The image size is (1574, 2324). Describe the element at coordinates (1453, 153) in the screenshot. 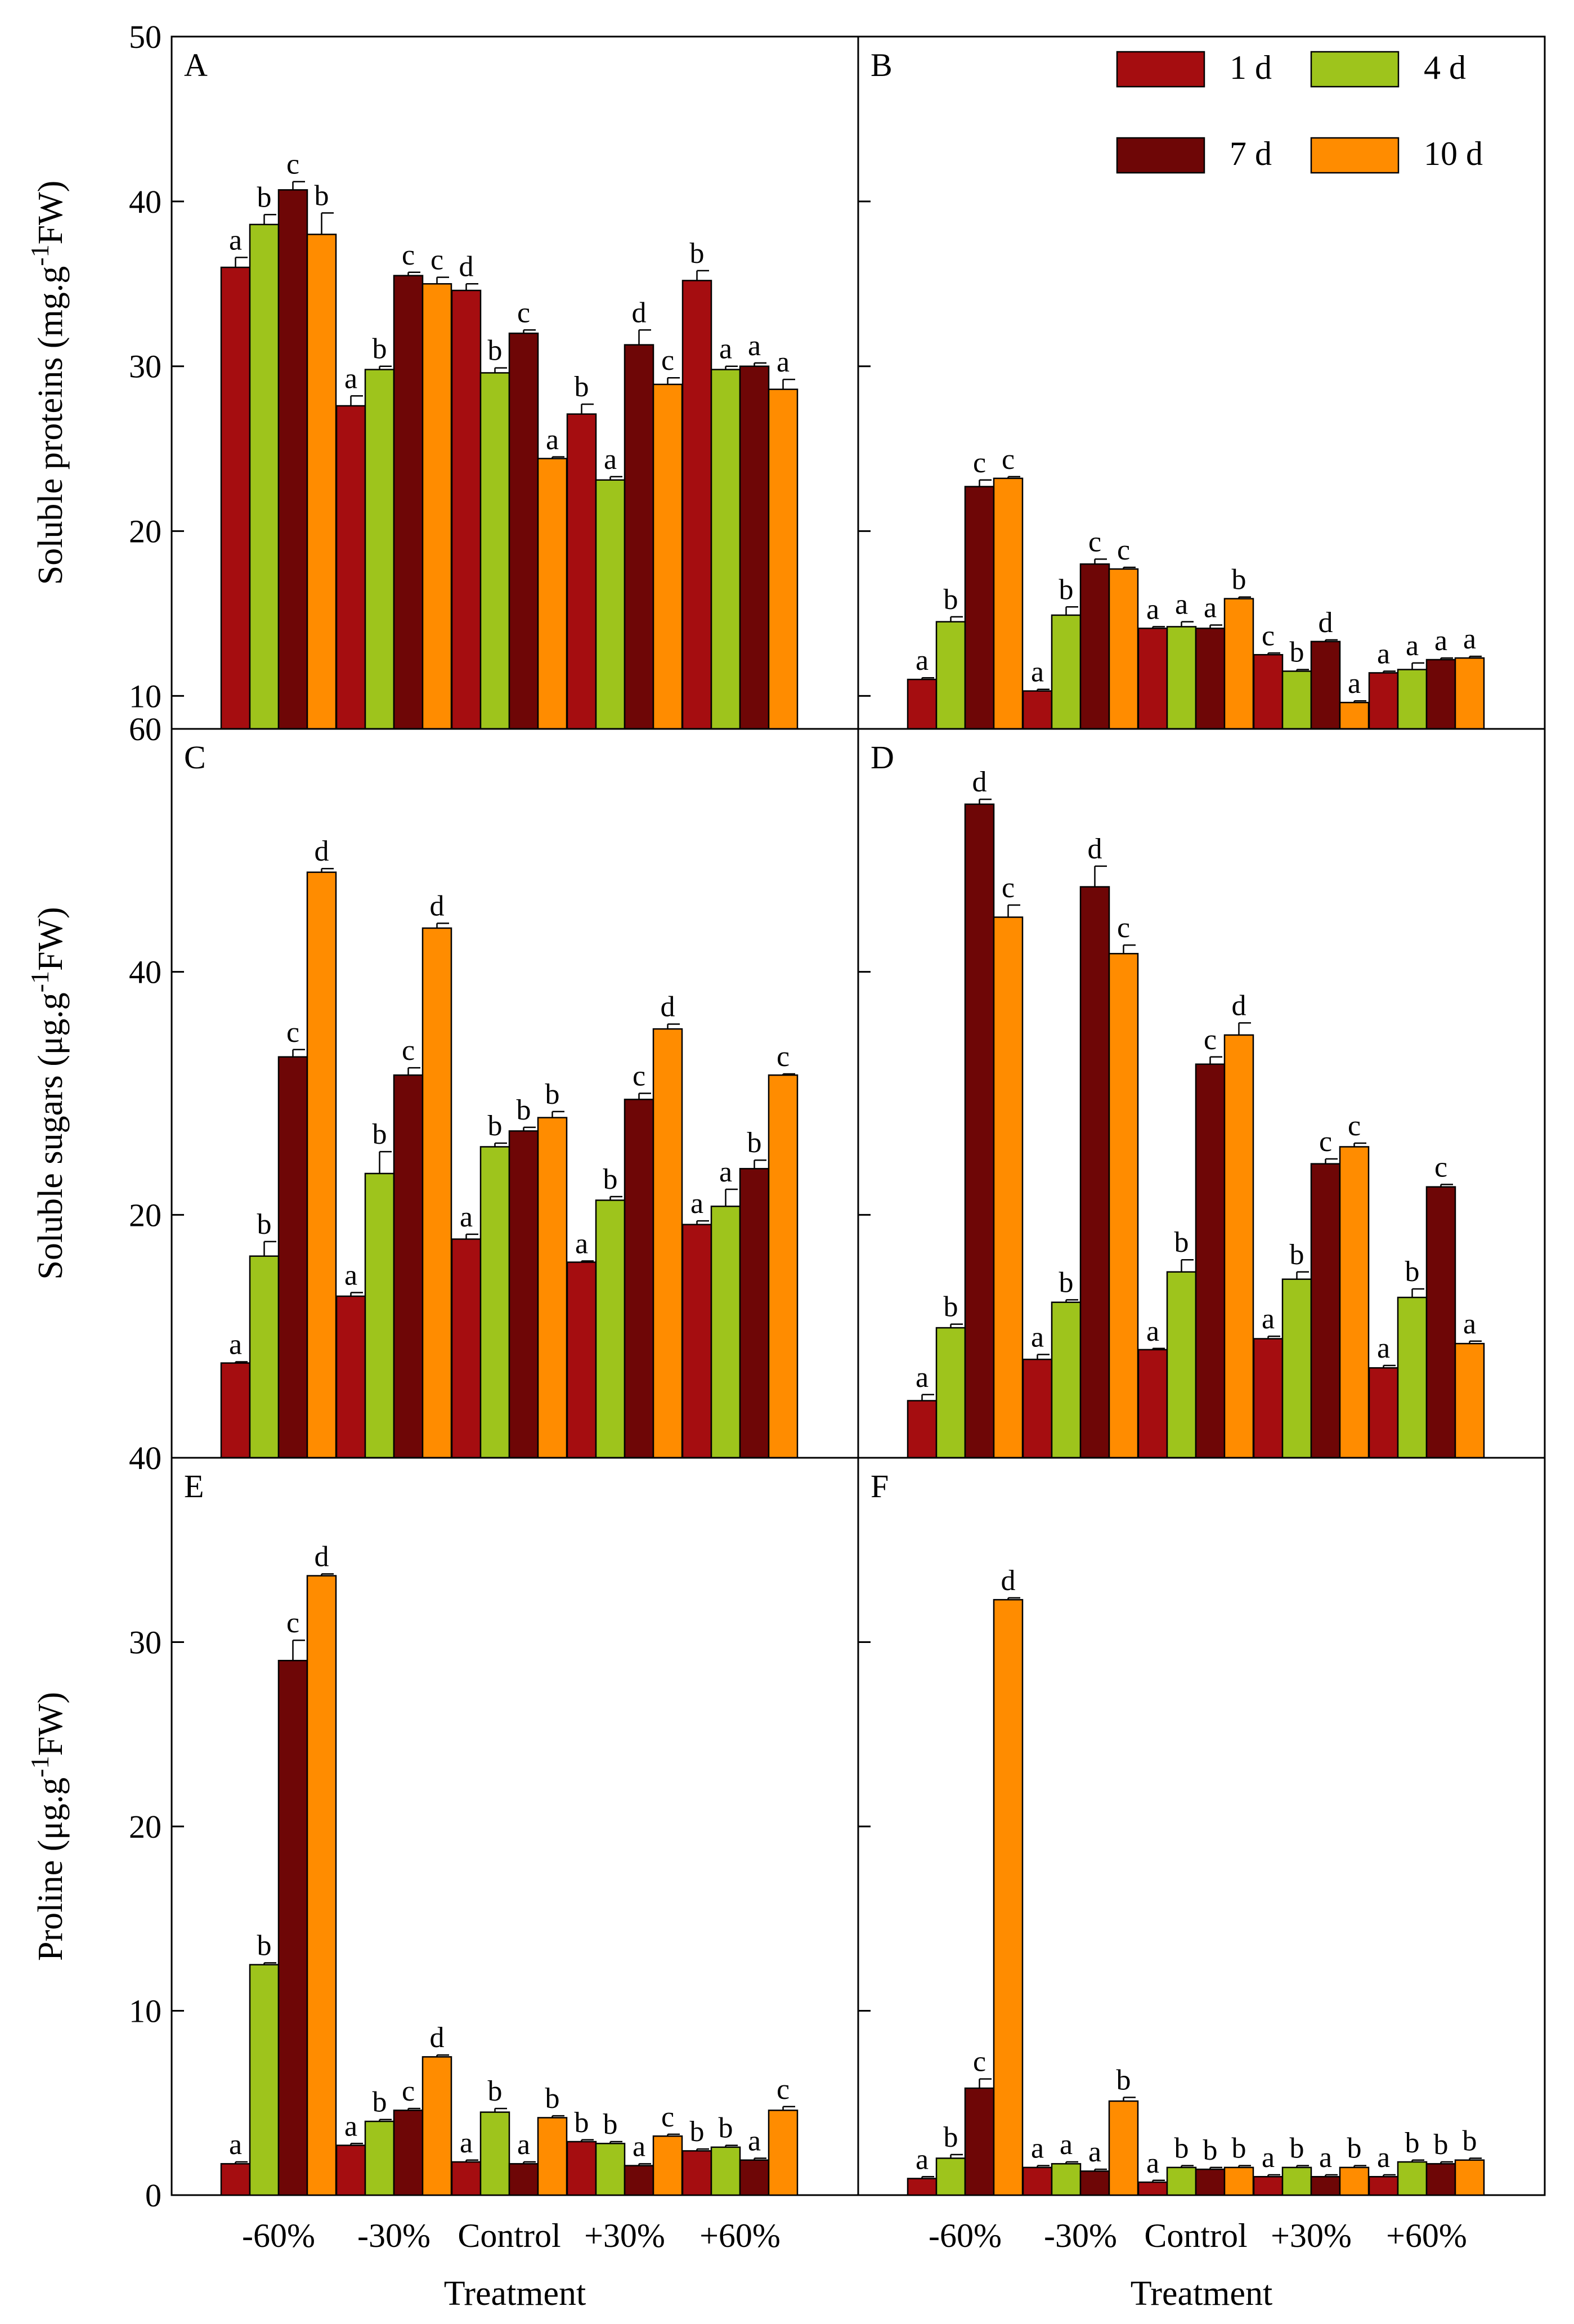

I see `legend-label: 10 d` at that location.